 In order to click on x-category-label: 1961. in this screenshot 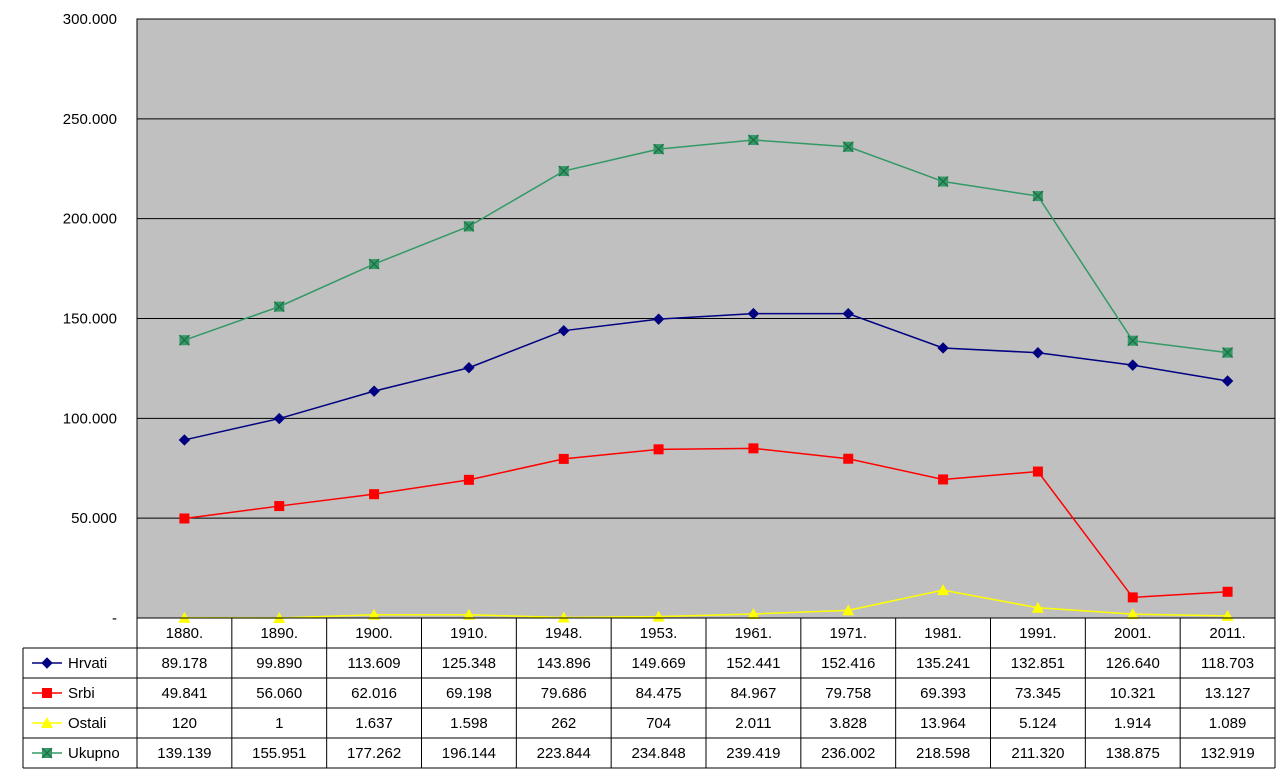, I will do `click(754, 633)`.